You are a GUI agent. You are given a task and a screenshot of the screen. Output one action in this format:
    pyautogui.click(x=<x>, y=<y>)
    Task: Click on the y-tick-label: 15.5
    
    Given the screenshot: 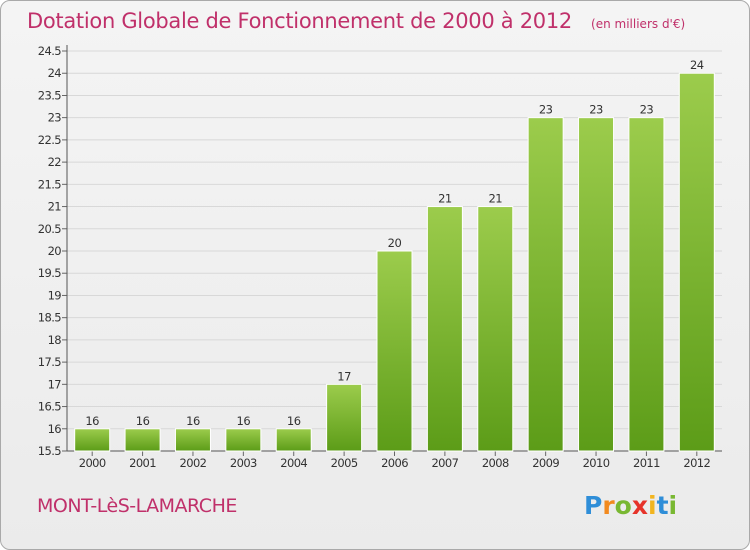 What is the action you would take?
    pyautogui.click(x=49, y=451)
    